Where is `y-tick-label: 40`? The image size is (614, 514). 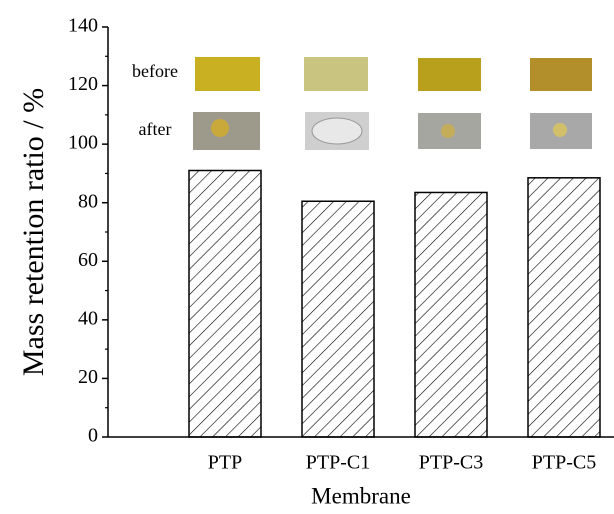
y-tick-label: 40 is located at coordinates (88, 318).